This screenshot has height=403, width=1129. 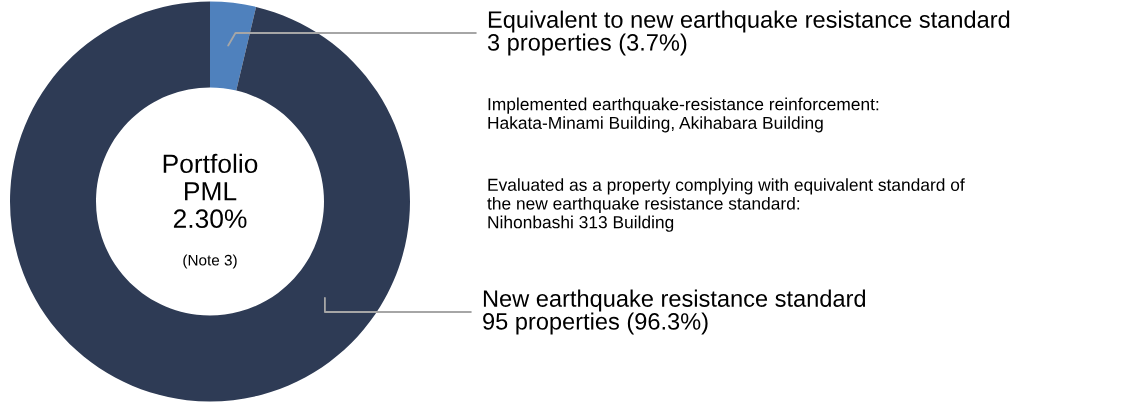 What do you see at coordinates (674, 300) in the screenshot?
I see `slice-label: New earthquake resistance standard` at bounding box center [674, 300].